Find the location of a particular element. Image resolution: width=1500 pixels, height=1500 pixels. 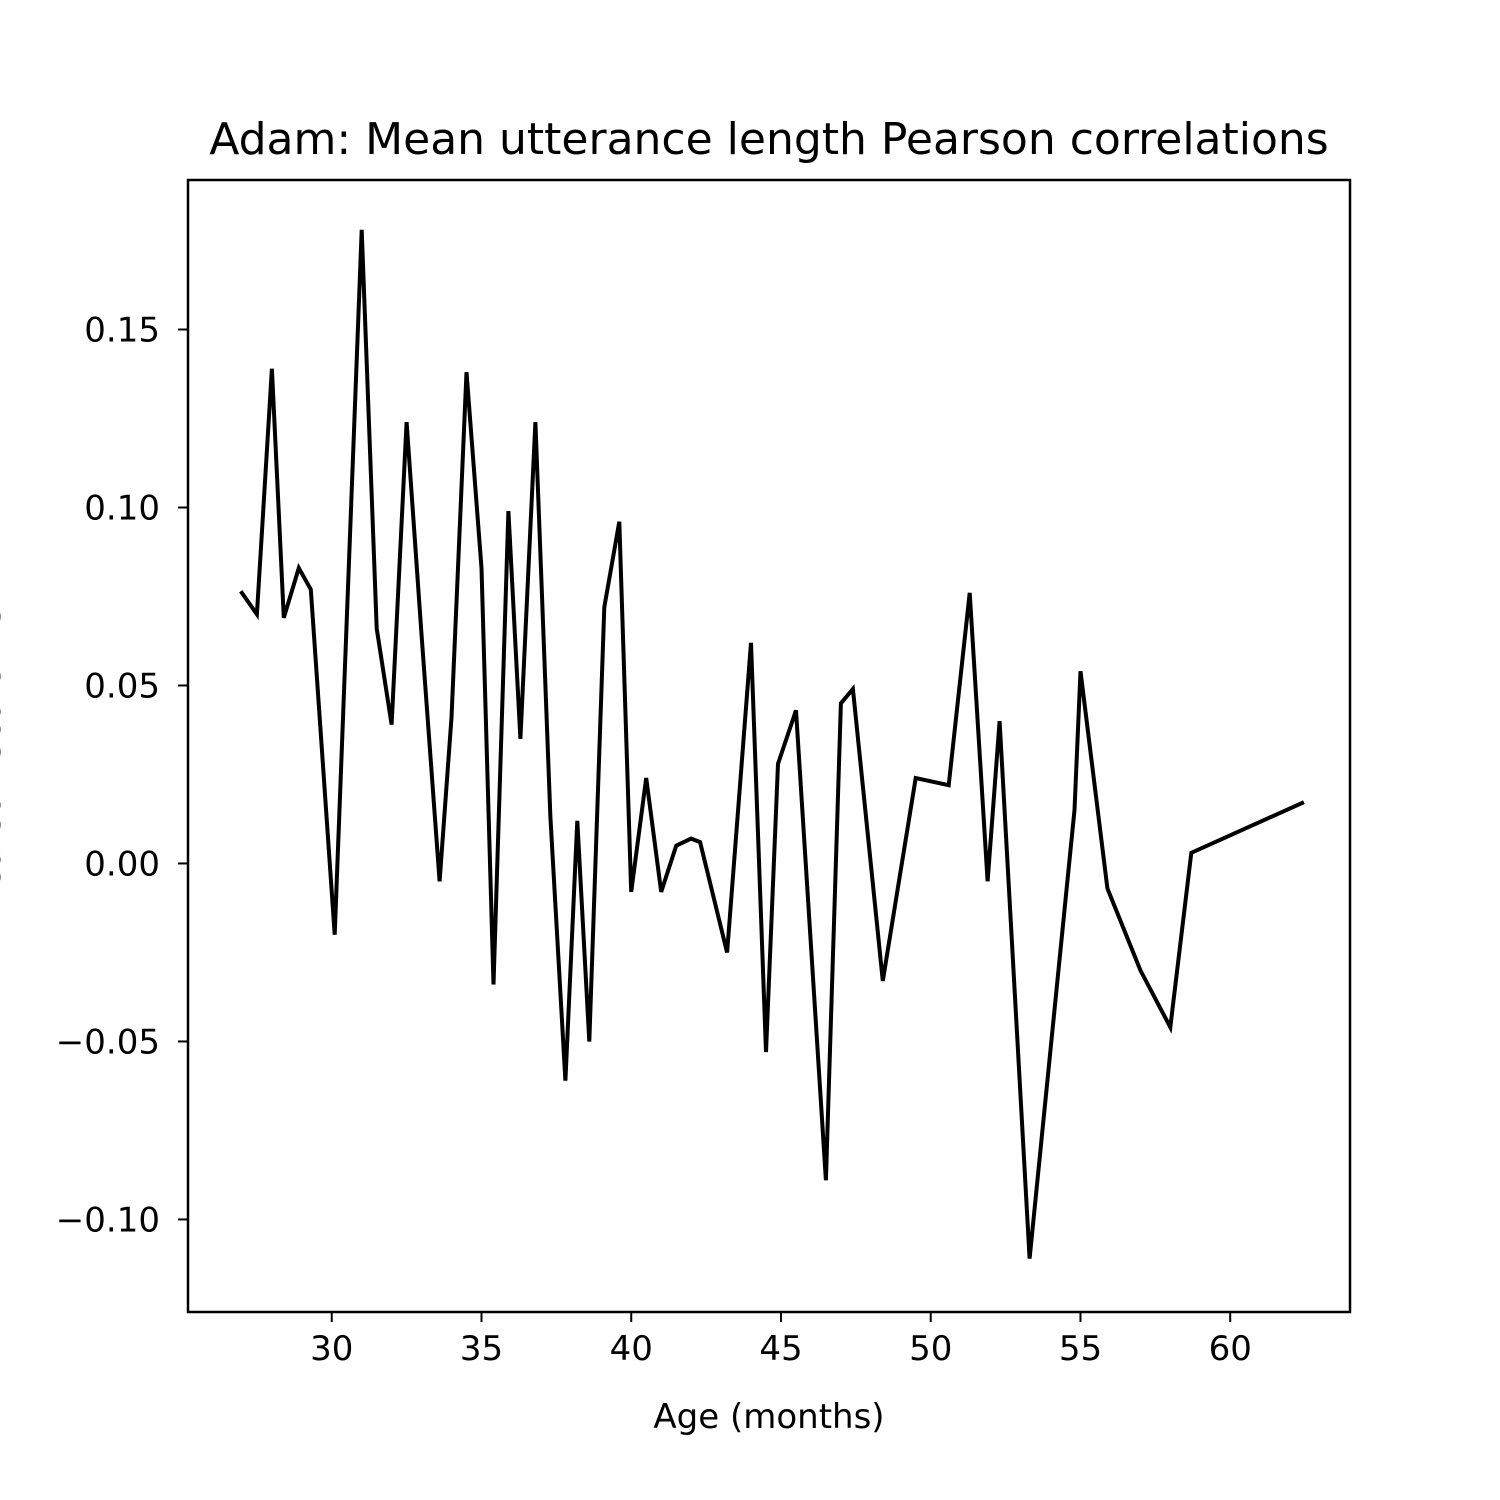

x-tick-label: 45 is located at coordinates (780, 1349).